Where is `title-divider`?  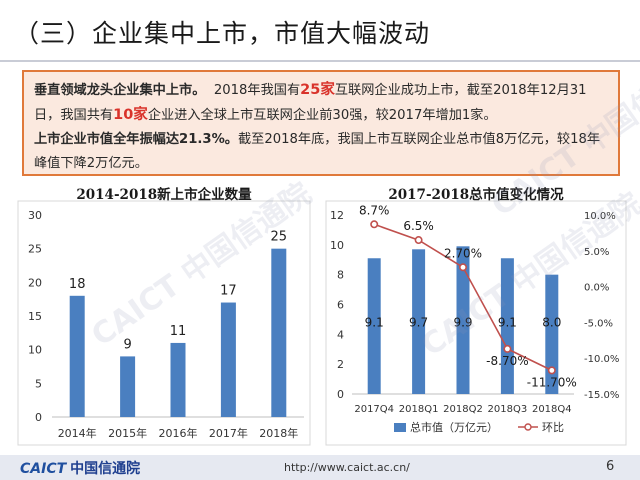
title-divider is located at coordinates (320, 61).